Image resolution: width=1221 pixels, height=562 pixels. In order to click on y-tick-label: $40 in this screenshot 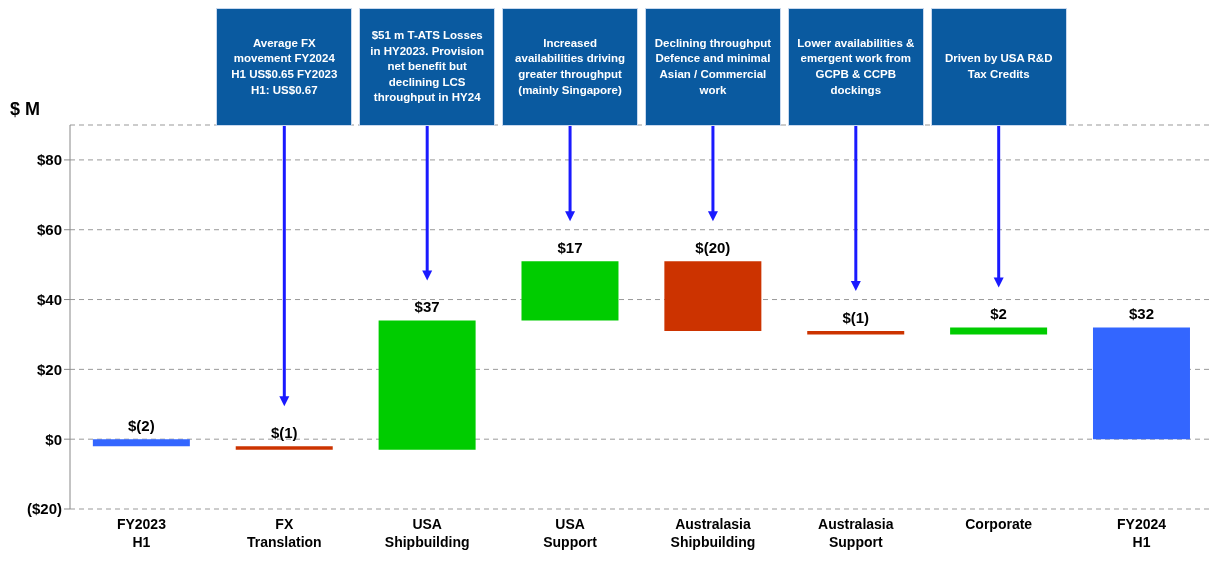, I will do `click(49, 299)`.